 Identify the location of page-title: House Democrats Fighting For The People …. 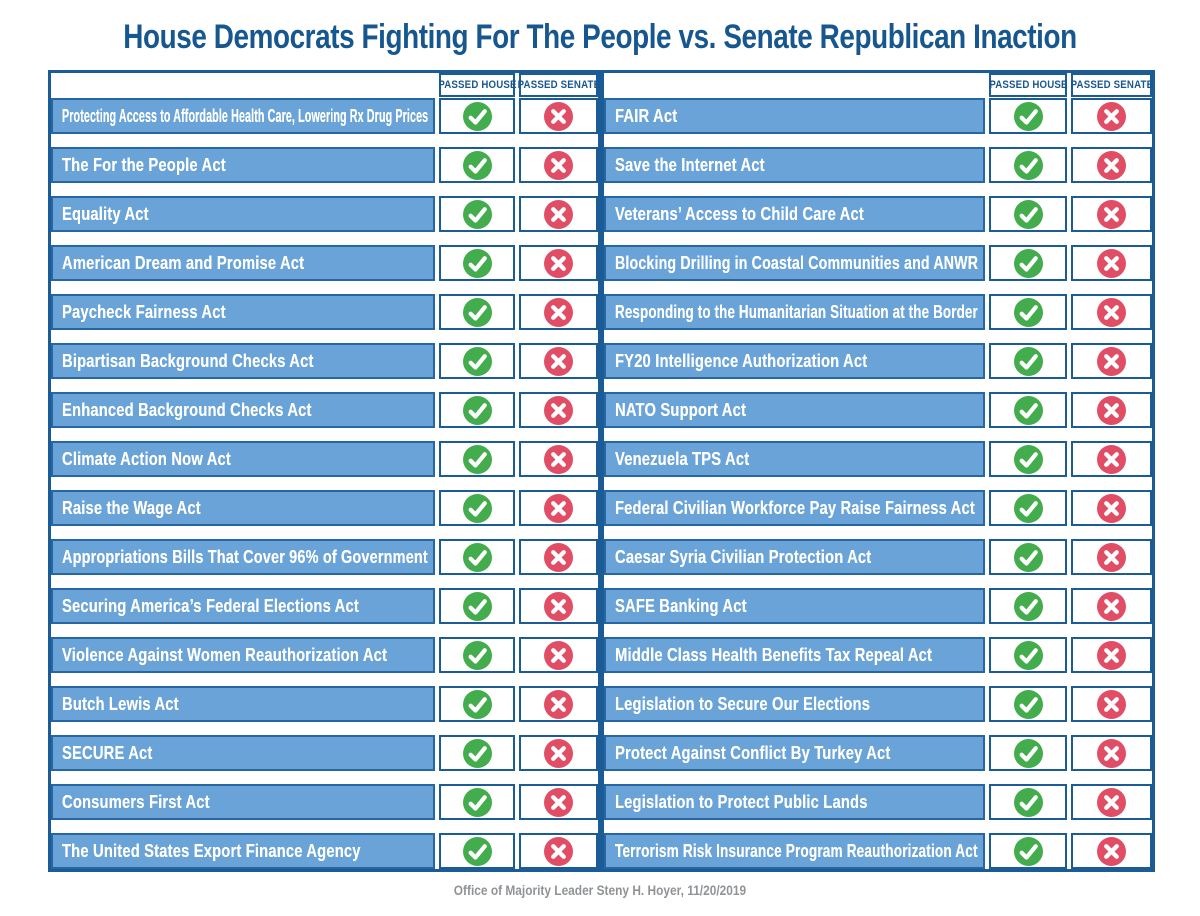
(600, 37).